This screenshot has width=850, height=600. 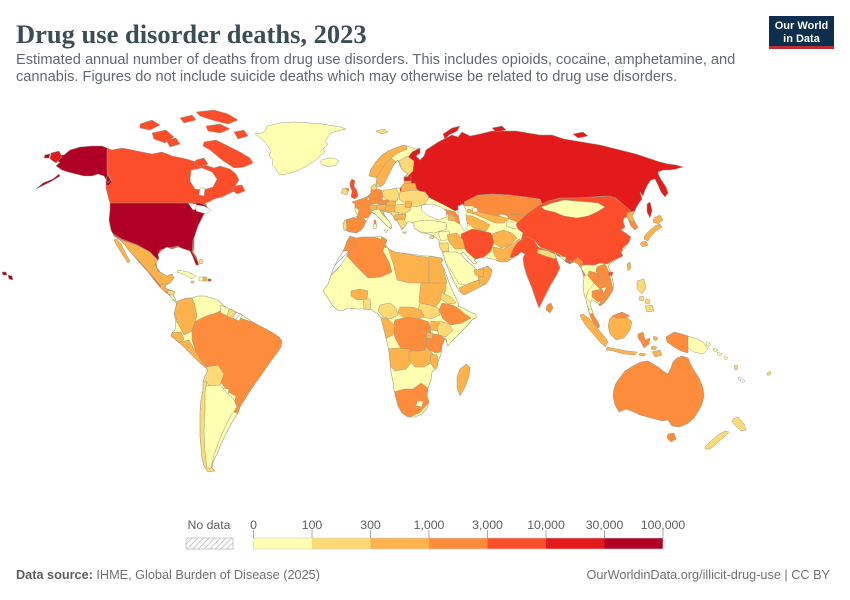 I want to click on svg-text: 0, so click(x=253, y=525).